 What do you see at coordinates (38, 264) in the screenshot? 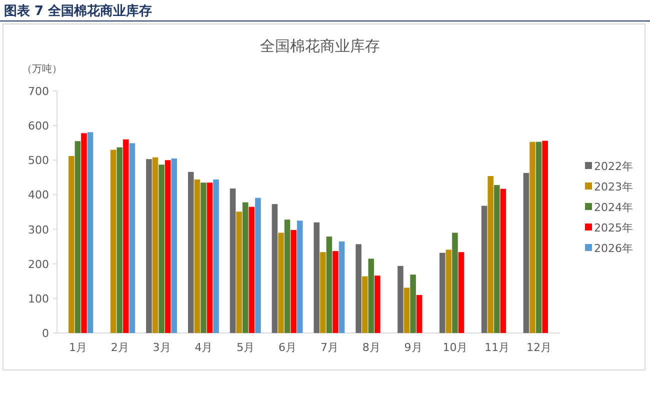
I see `y-tick-label: 200` at bounding box center [38, 264].